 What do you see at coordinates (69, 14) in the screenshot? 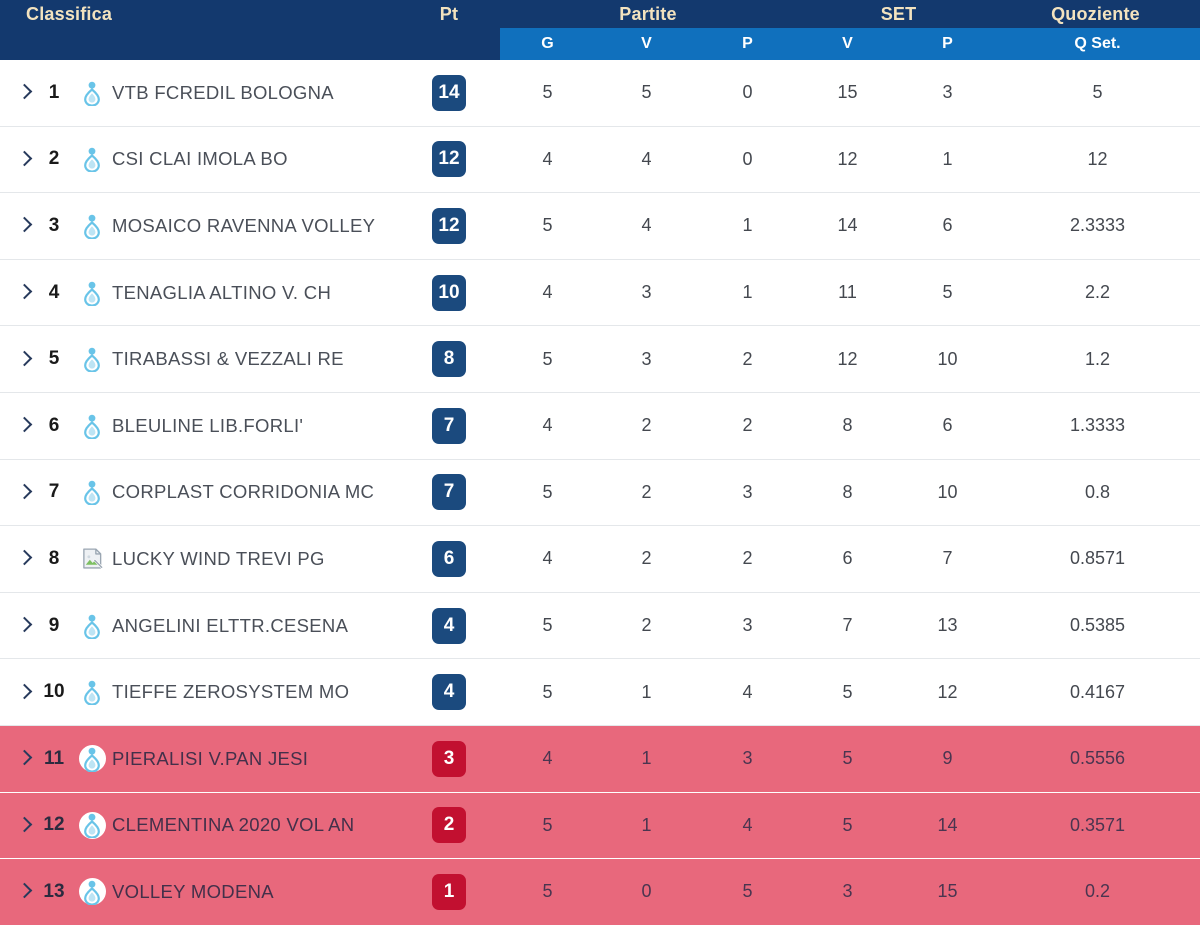
I see `header-classifica: Classifica` at bounding box center [69, 14].